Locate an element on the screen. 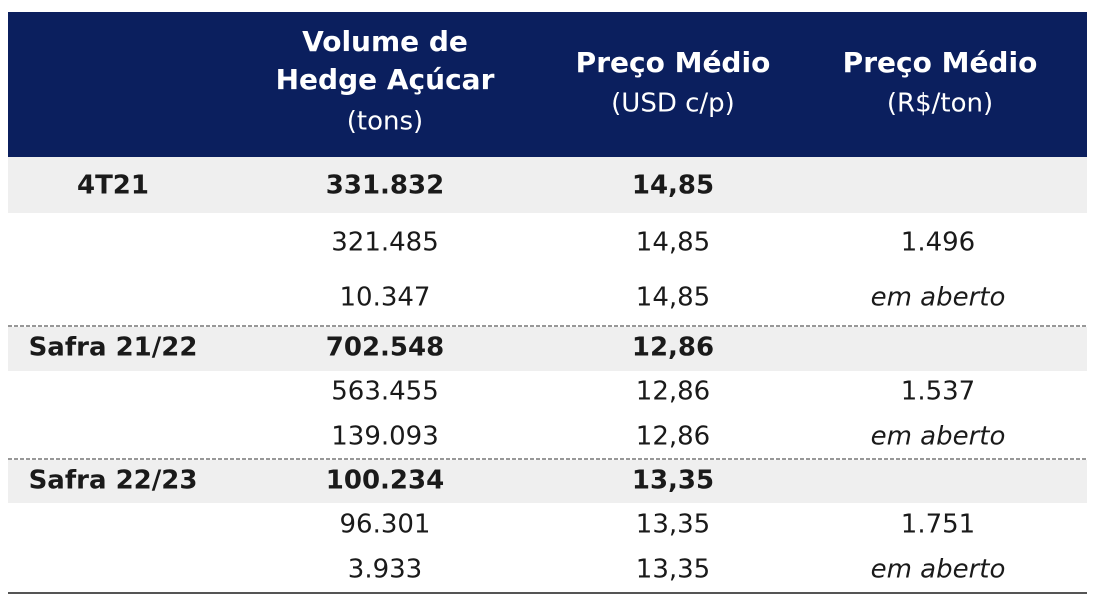 The image size is (1097, 606). cell-label: Safra 22/23 is located at coordinates (113, 481).